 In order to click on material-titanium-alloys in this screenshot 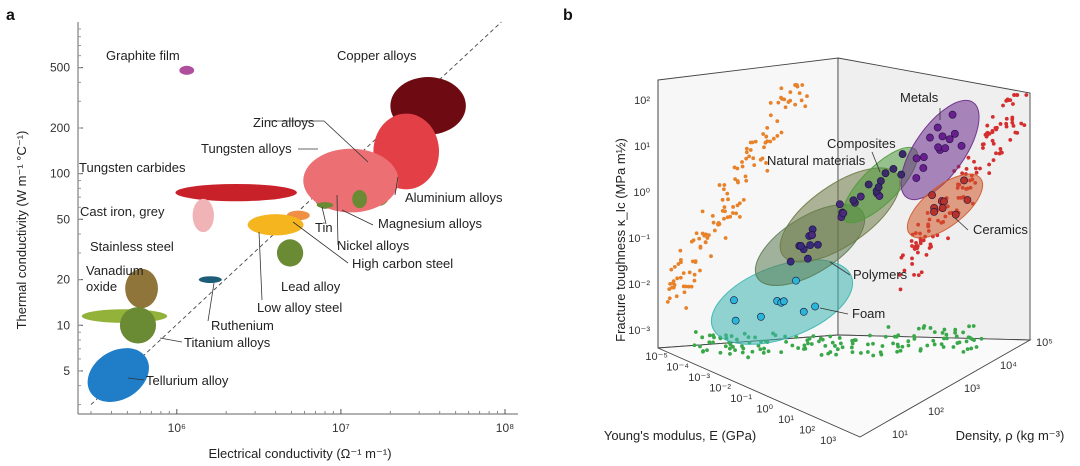, I will do `click(138, 325)`.